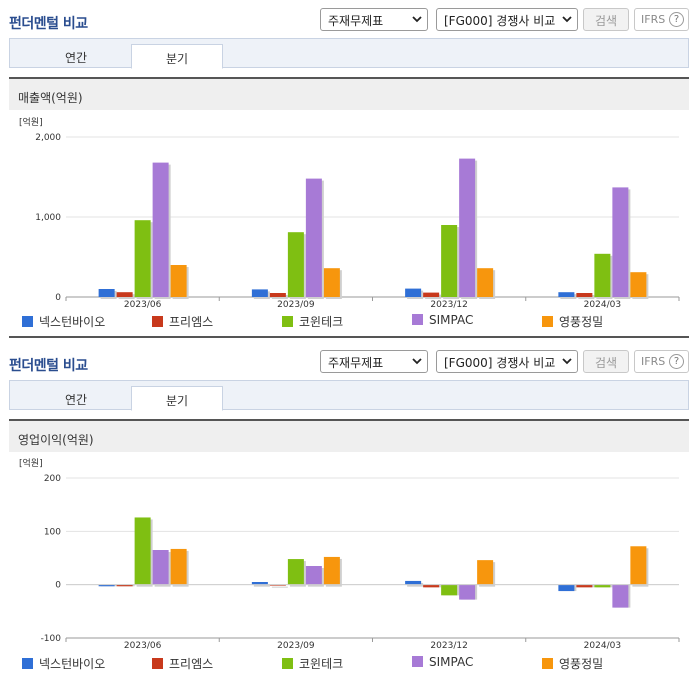  I want to click on compare-select-value: [FG000] 경쟁사 비교, so click(500, 21).